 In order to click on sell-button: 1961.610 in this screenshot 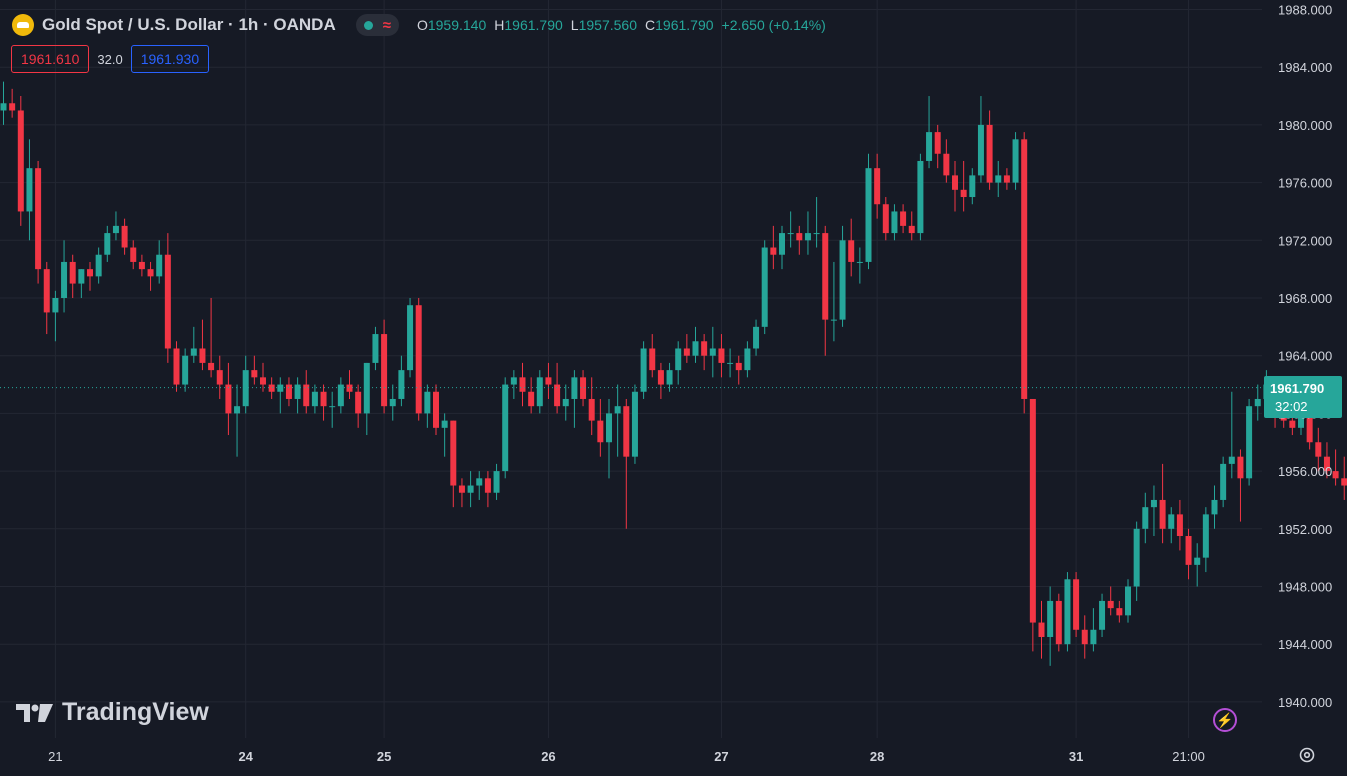, I will do `click(50, 59)`.